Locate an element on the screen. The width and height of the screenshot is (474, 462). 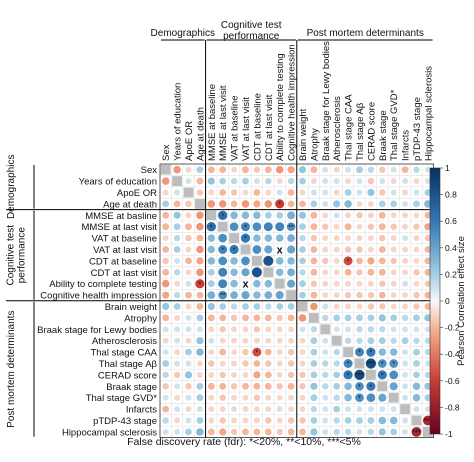
row-label: Thal stage GVD* is located at coordinates (122, 398).